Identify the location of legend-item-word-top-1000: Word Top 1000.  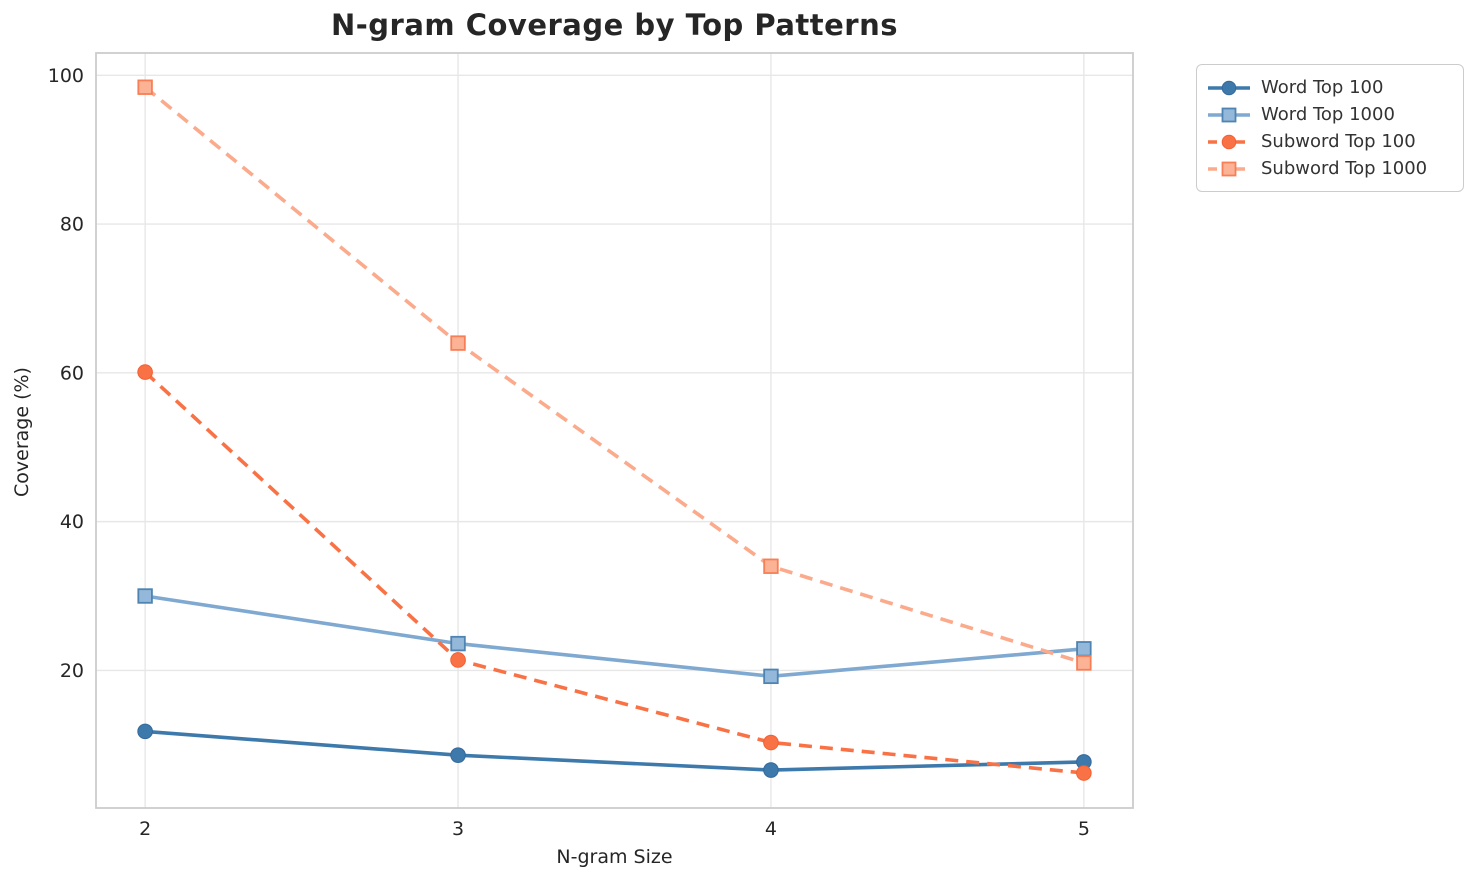
(1329, 114).